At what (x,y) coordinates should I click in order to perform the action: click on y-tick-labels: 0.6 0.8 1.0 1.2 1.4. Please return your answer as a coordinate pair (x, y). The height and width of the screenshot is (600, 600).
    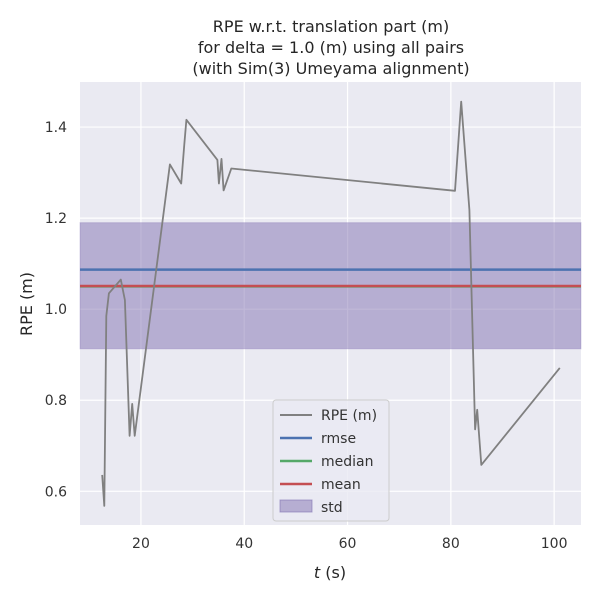
    Looking at the image, I should click on (56, 310).